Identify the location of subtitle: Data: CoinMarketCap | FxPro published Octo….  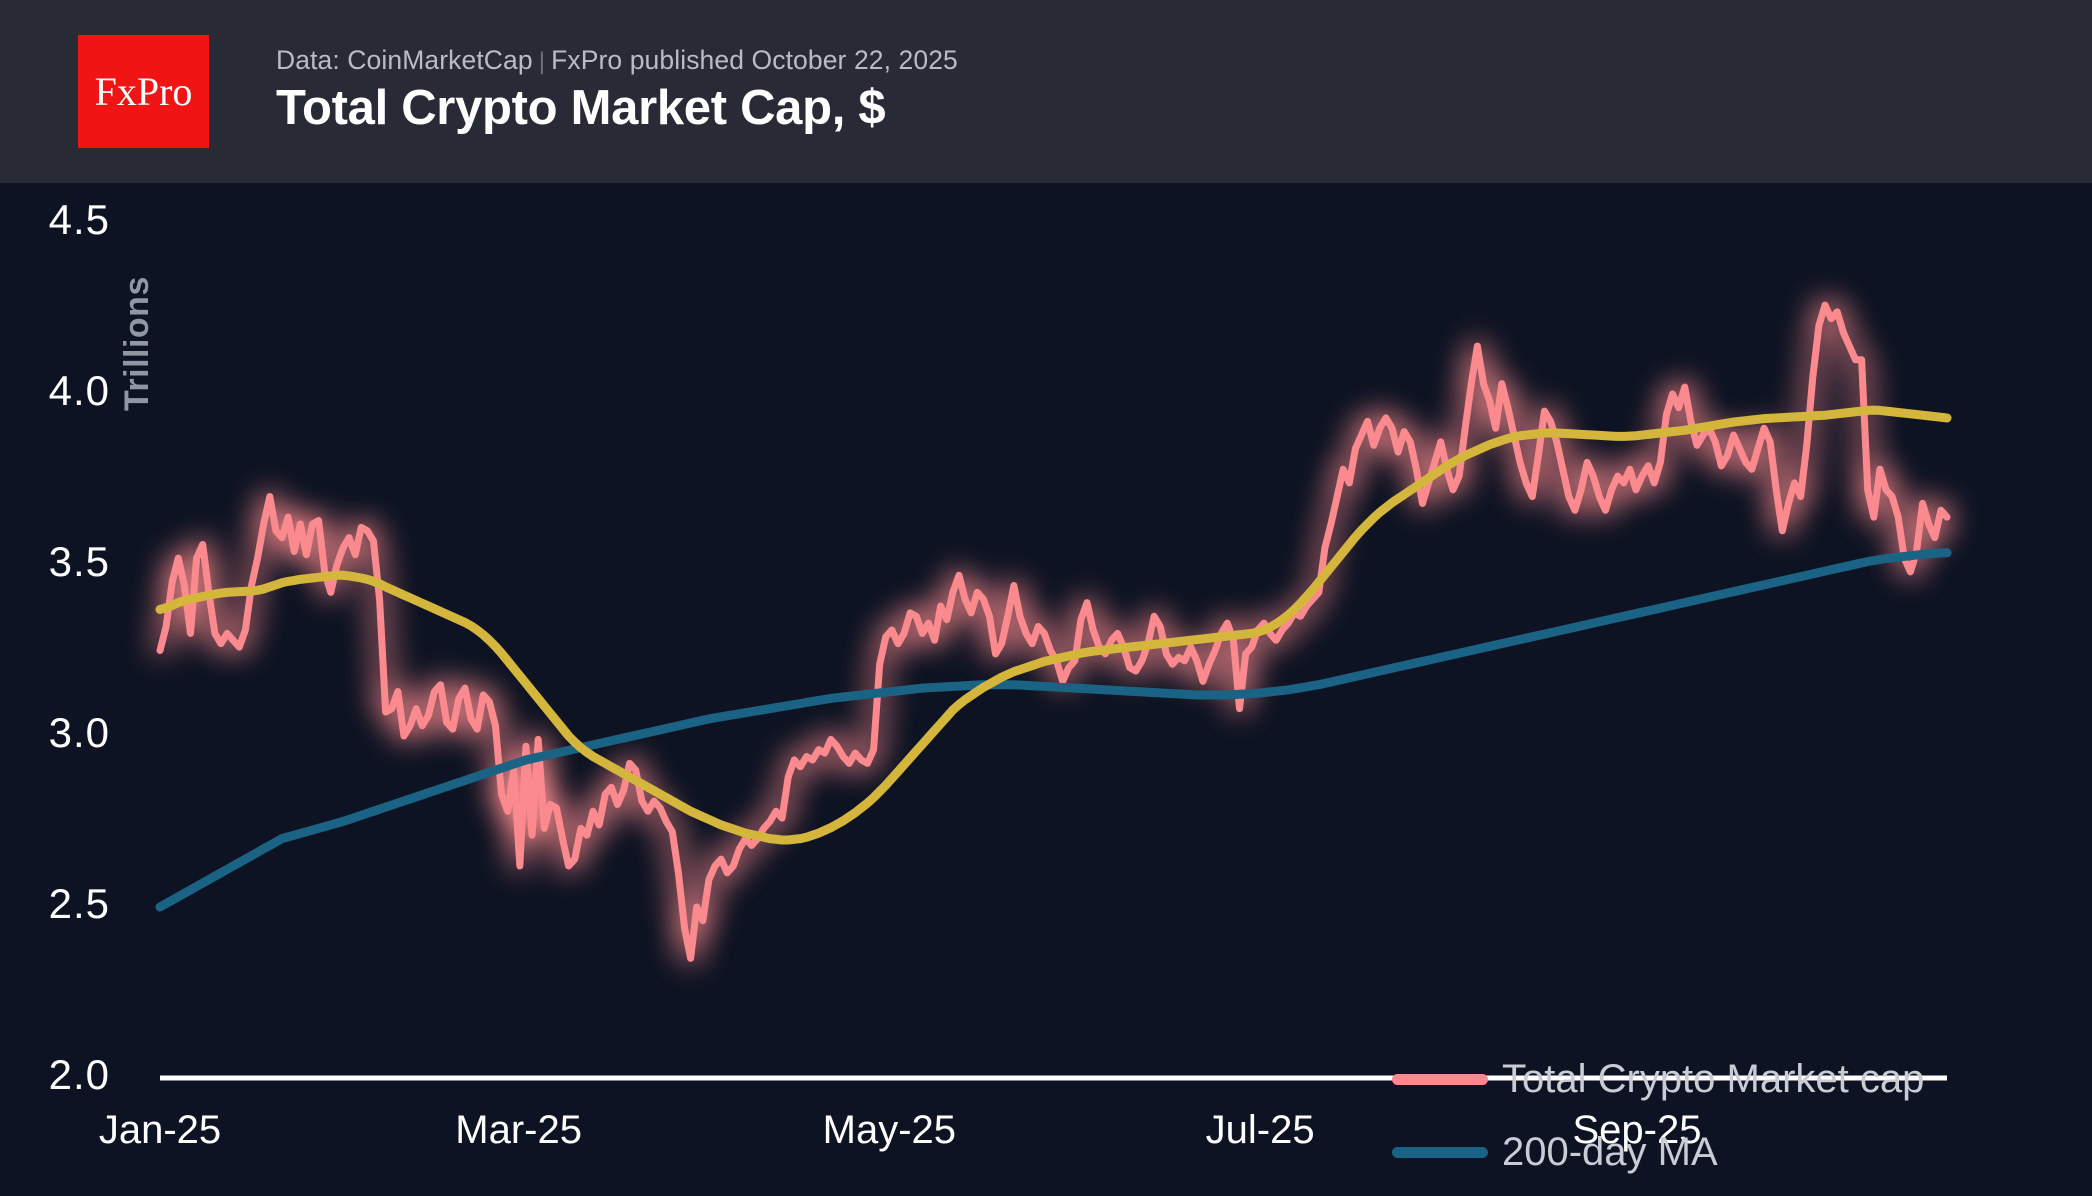
(617, 60).